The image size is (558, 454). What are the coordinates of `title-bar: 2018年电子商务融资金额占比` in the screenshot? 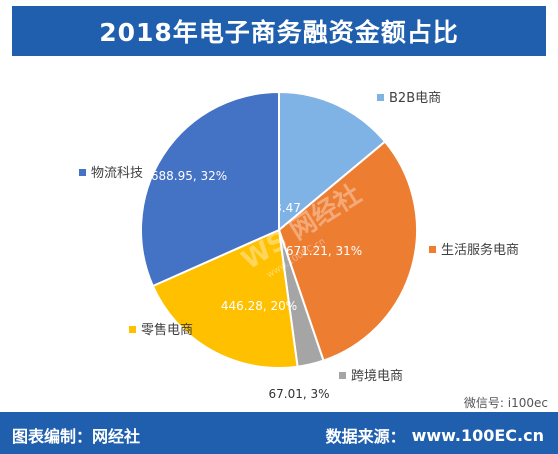 It's located at (279, 31).